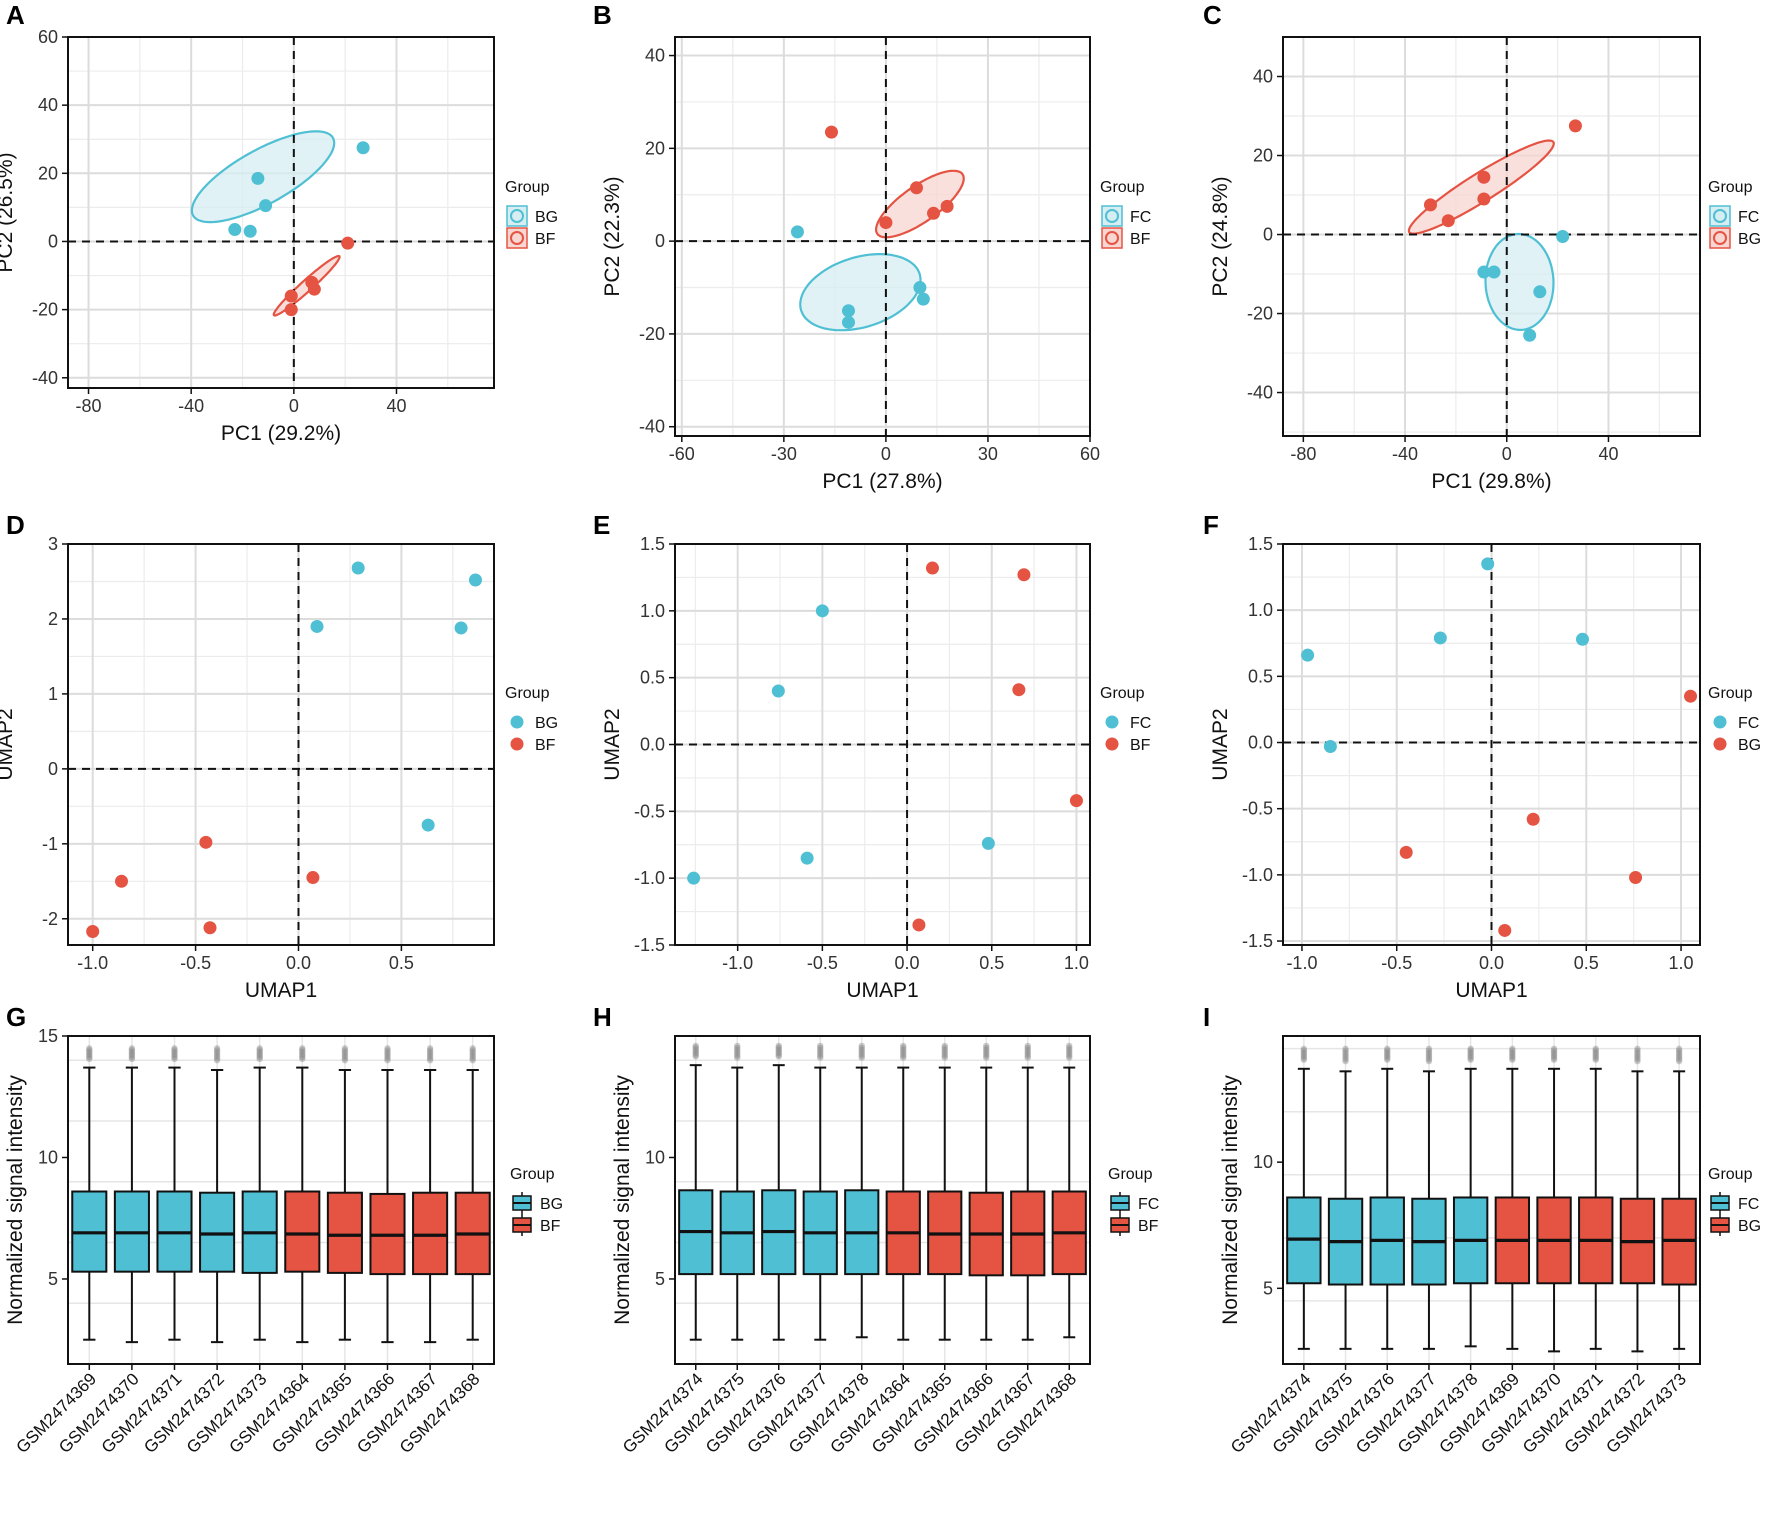 This screenshot has height=1516, width=1772. What do you see at coordinates (655, 148) in the screenshot?
I see `y-tick-label: 20` at bounding box center [655, 148].